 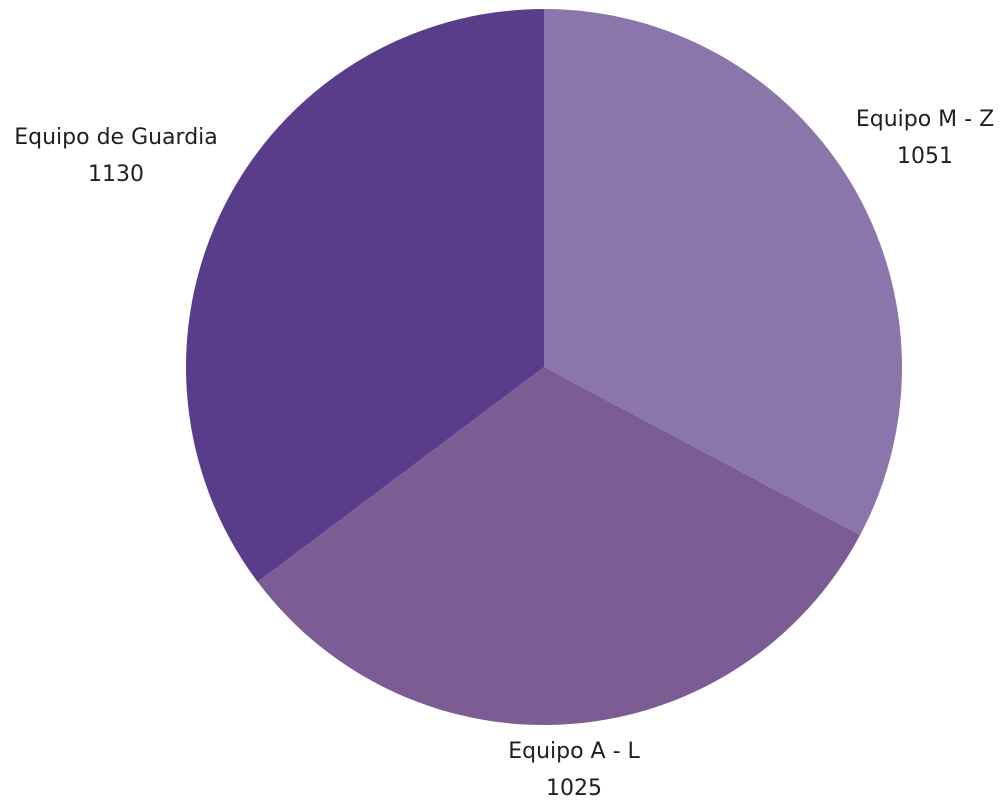 What do you see at coordinates (116, 174) in the screenshot?
I see `slice-value-equipo-de-guardia: 1130` at bounding box center [116, 174].